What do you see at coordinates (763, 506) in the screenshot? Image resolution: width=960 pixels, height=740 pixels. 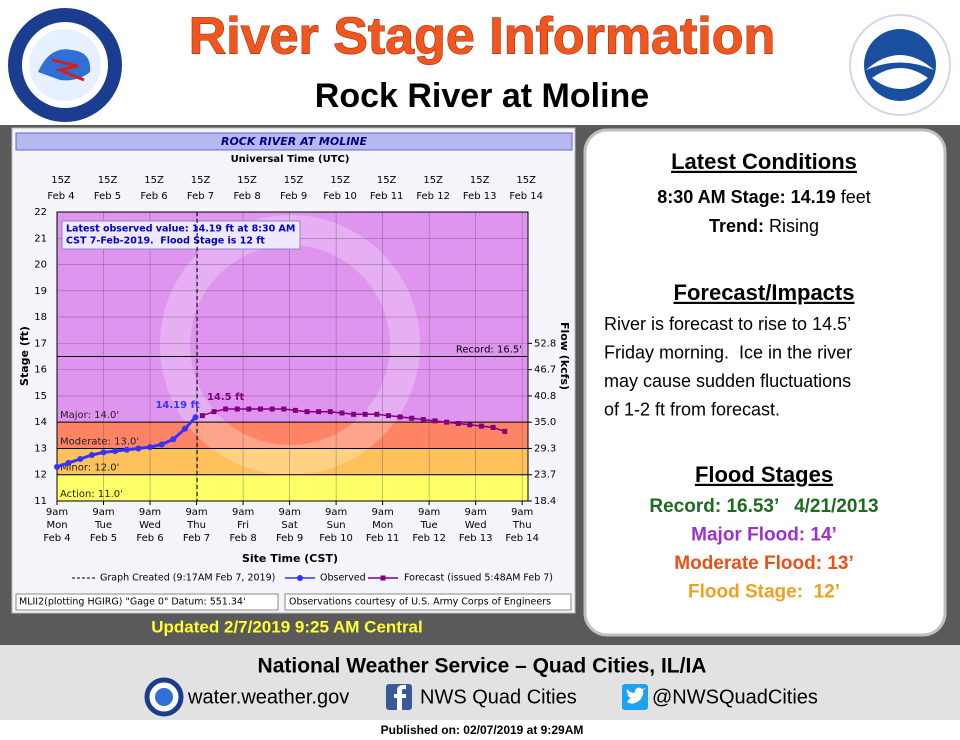 I see `flood-line: Record: 16.53’ 4/21/2013` at bounding box center [763, 506].